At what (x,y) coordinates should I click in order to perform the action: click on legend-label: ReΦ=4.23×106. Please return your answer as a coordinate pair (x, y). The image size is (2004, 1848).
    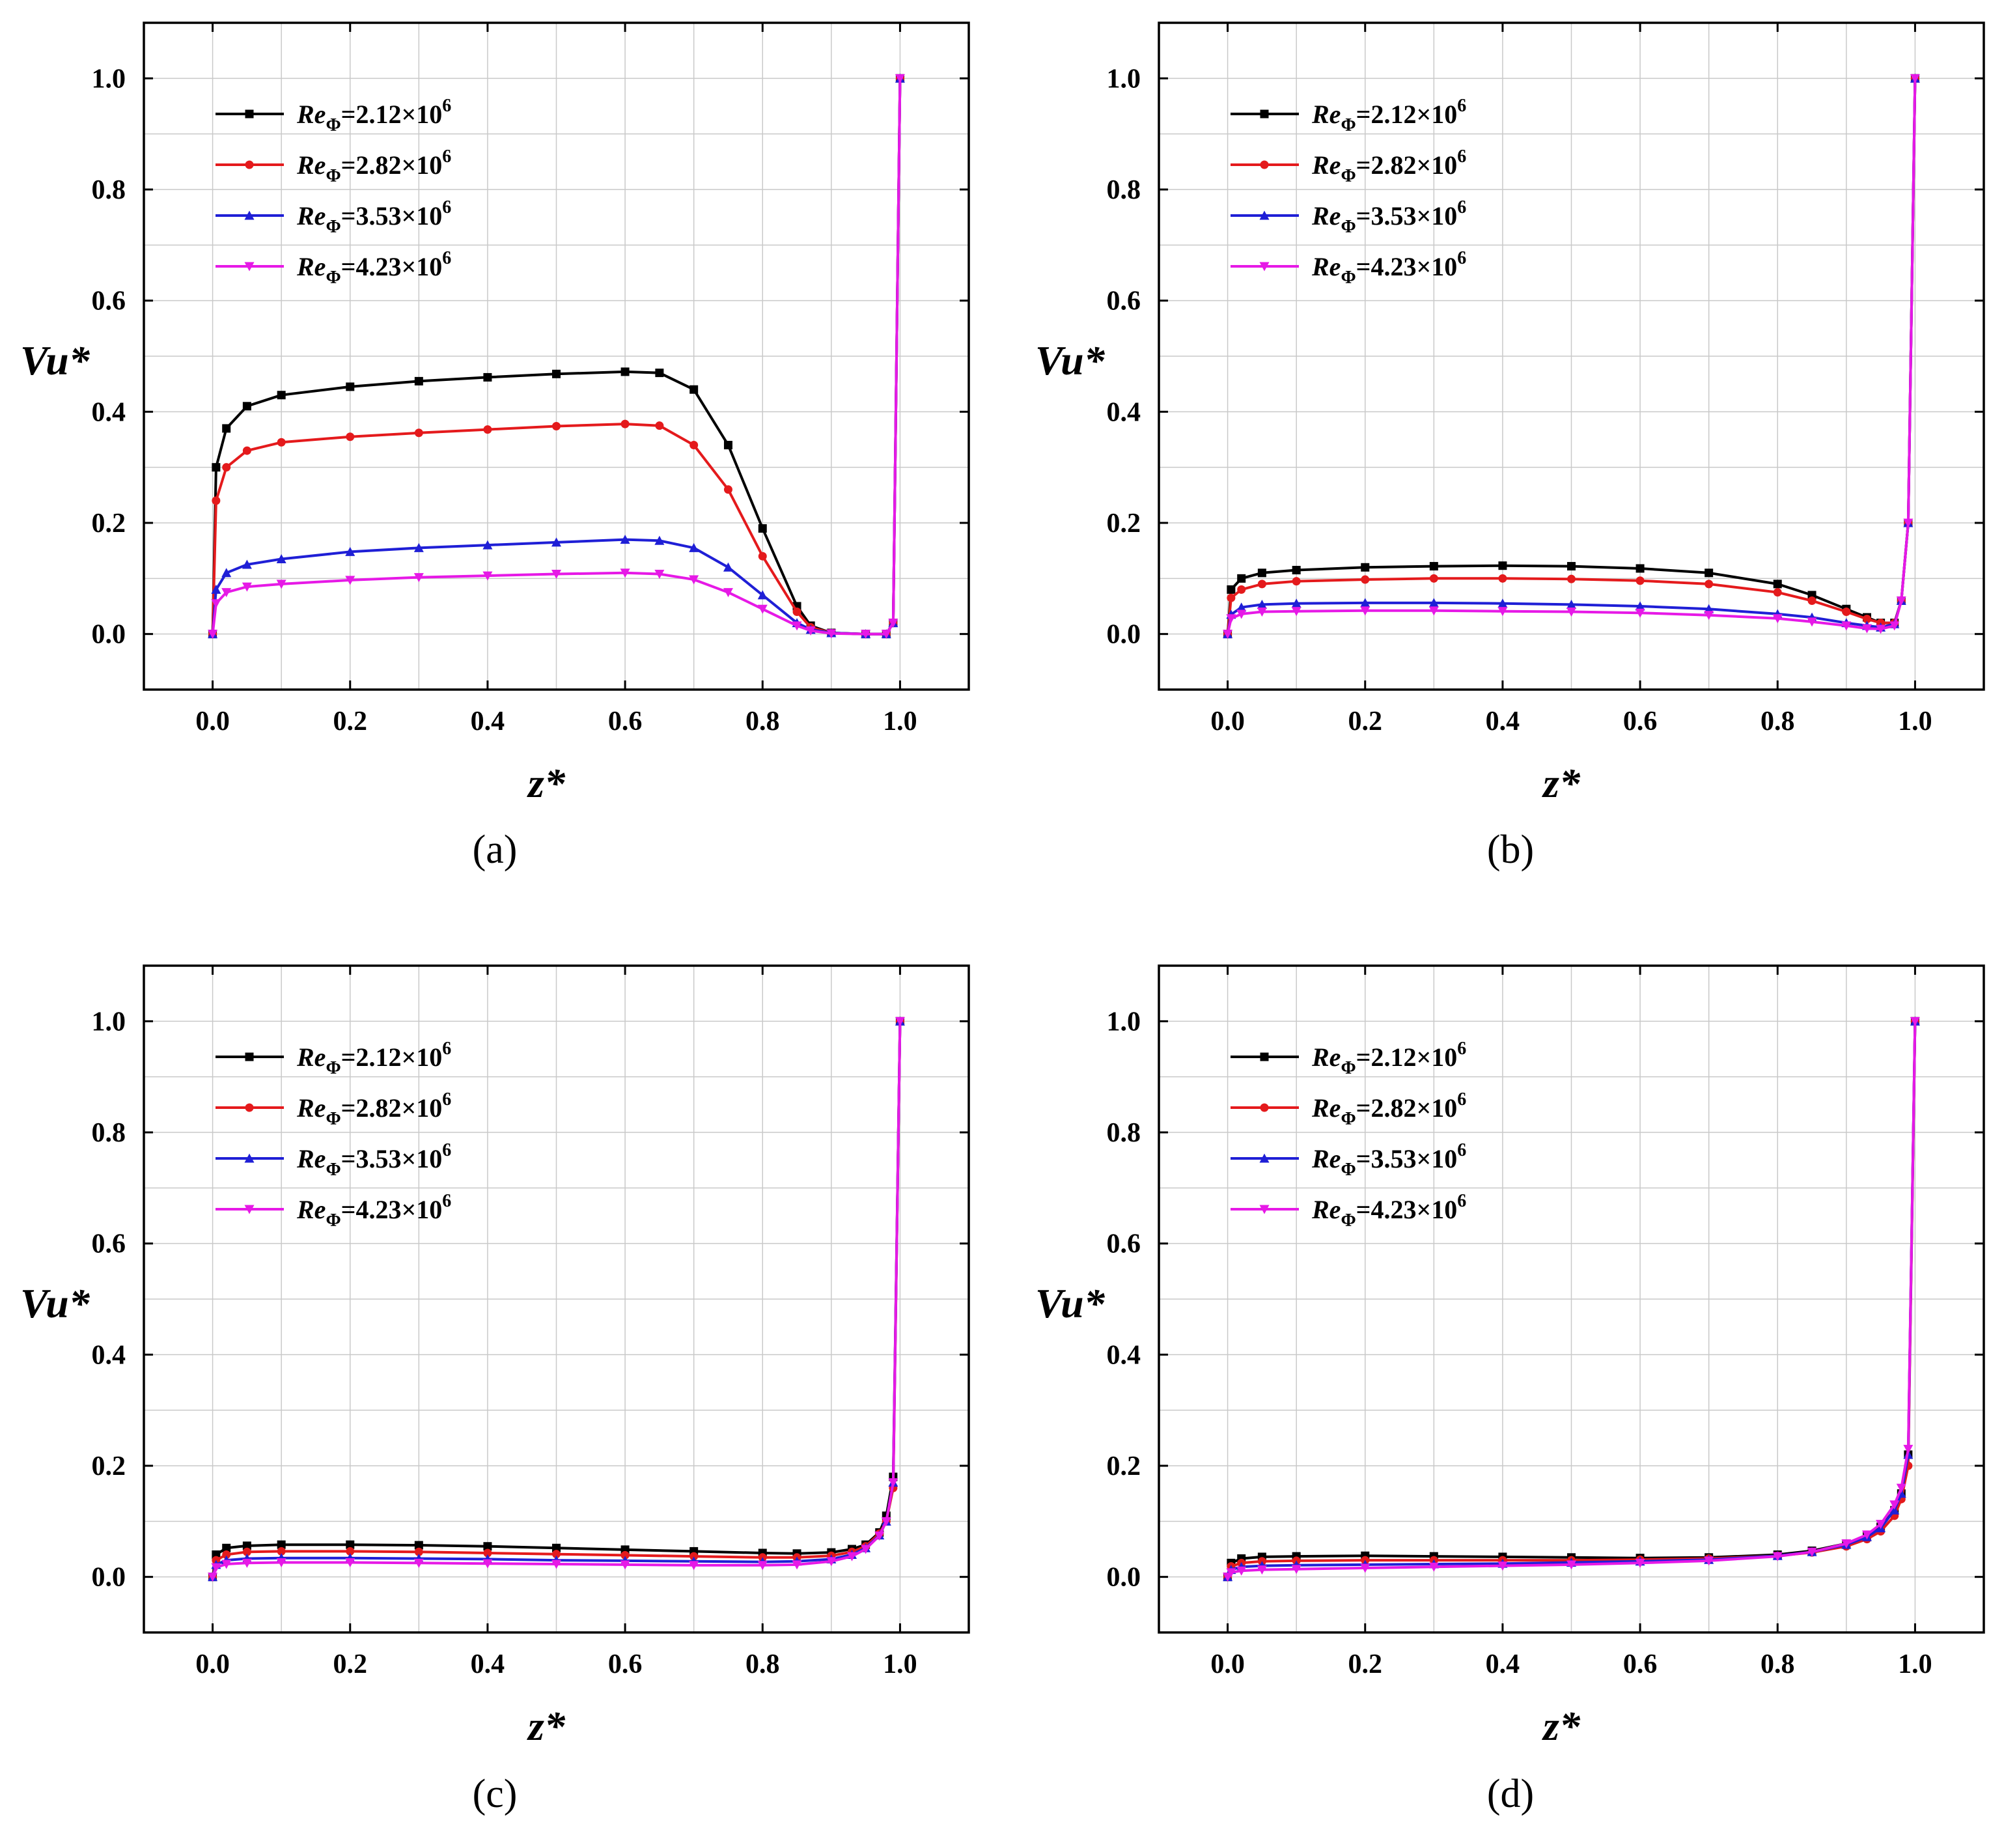
    Looking at the image, I should click on (373, 268).